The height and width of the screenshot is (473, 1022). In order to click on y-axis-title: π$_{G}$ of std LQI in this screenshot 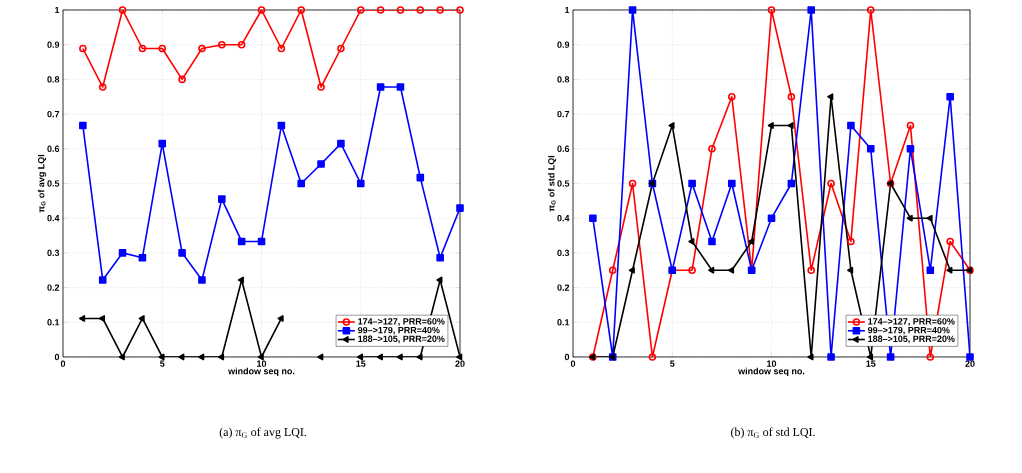, I will do `click(552, 183)`.